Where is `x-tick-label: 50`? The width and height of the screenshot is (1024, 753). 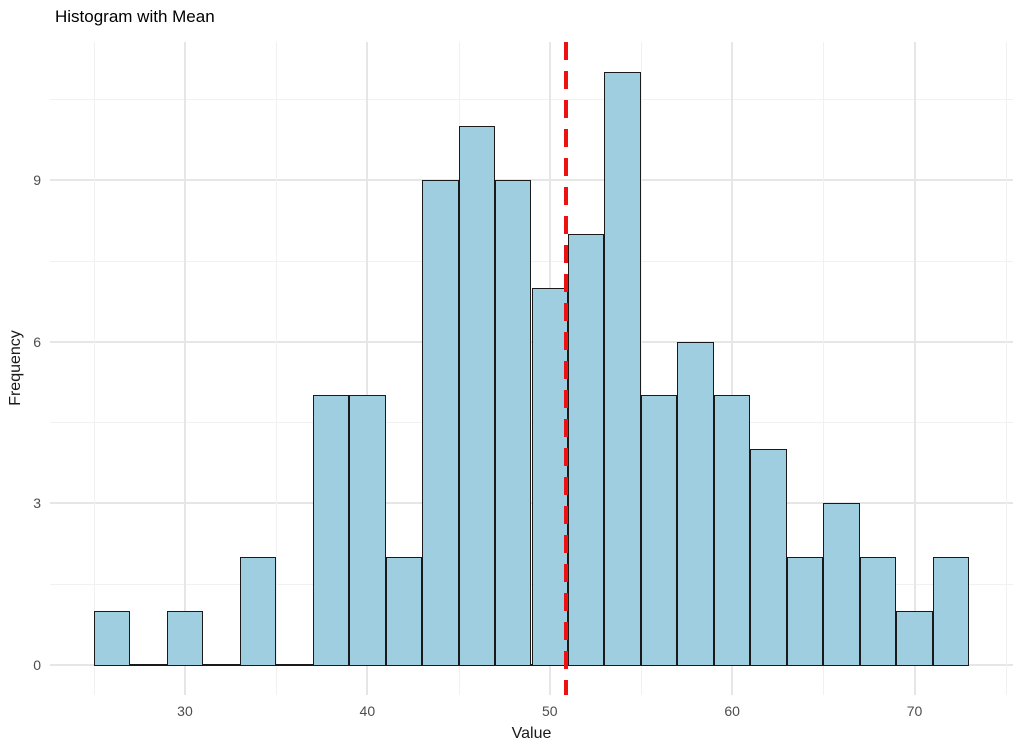 x-tick-label: 50 is located at coordinates (549, 711).